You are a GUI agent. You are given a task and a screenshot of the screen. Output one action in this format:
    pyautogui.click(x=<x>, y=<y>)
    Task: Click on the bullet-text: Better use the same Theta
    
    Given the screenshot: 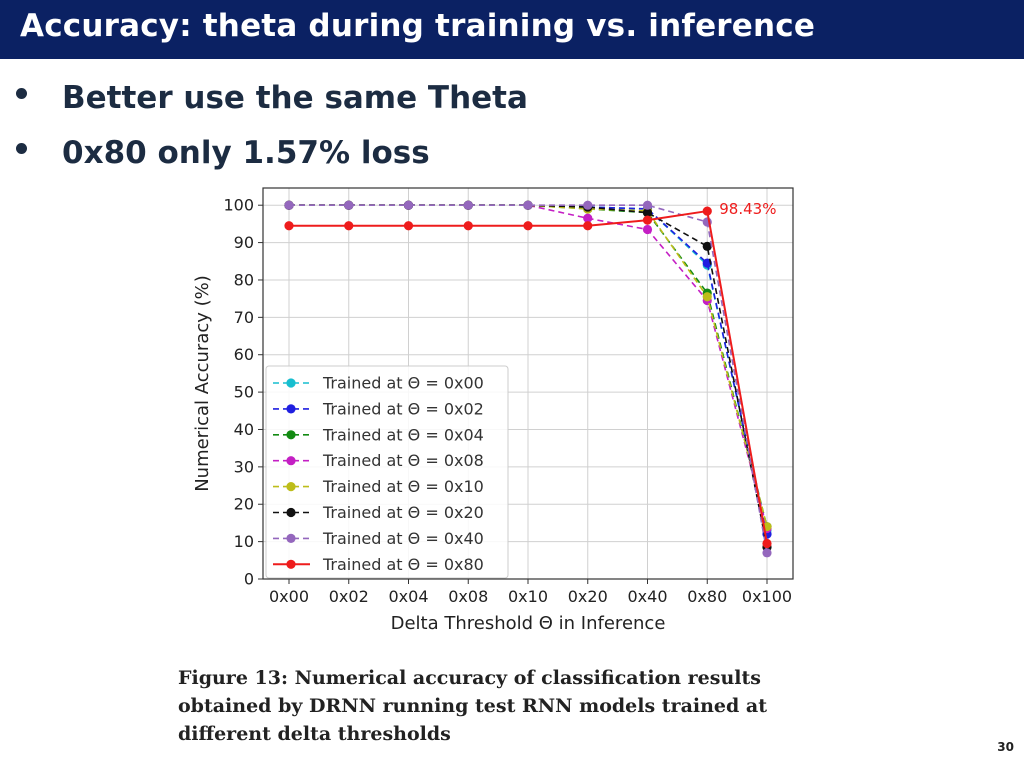 What is the action you would take?
    pyautogui.click(x=295, y=98)
    